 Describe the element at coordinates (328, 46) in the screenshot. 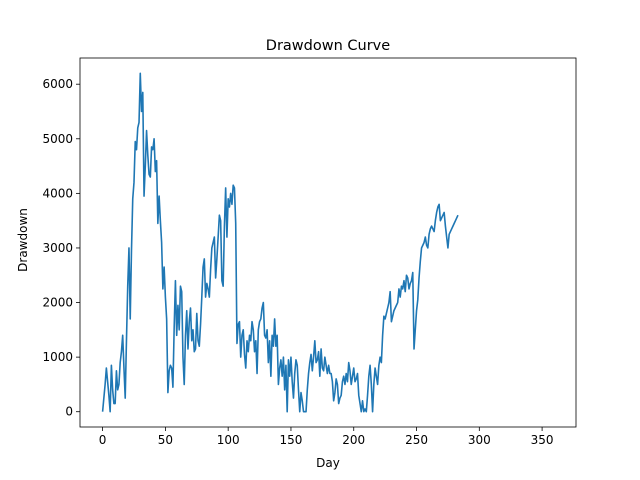

I see `chart-title: Drawdown Curve` at that location.